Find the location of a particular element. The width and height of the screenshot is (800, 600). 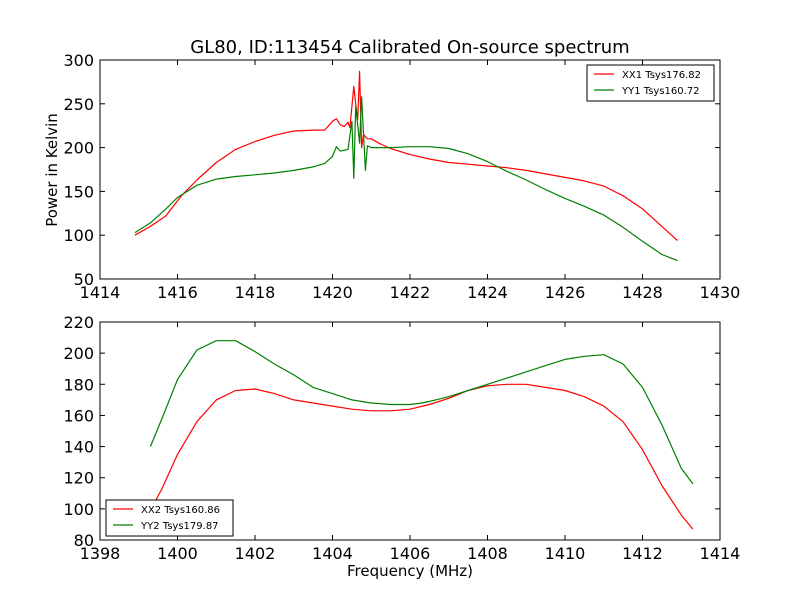

legend: XX2 Tsys160.86 YY2 Tsys179.87 is located at coordinates (169, 518).